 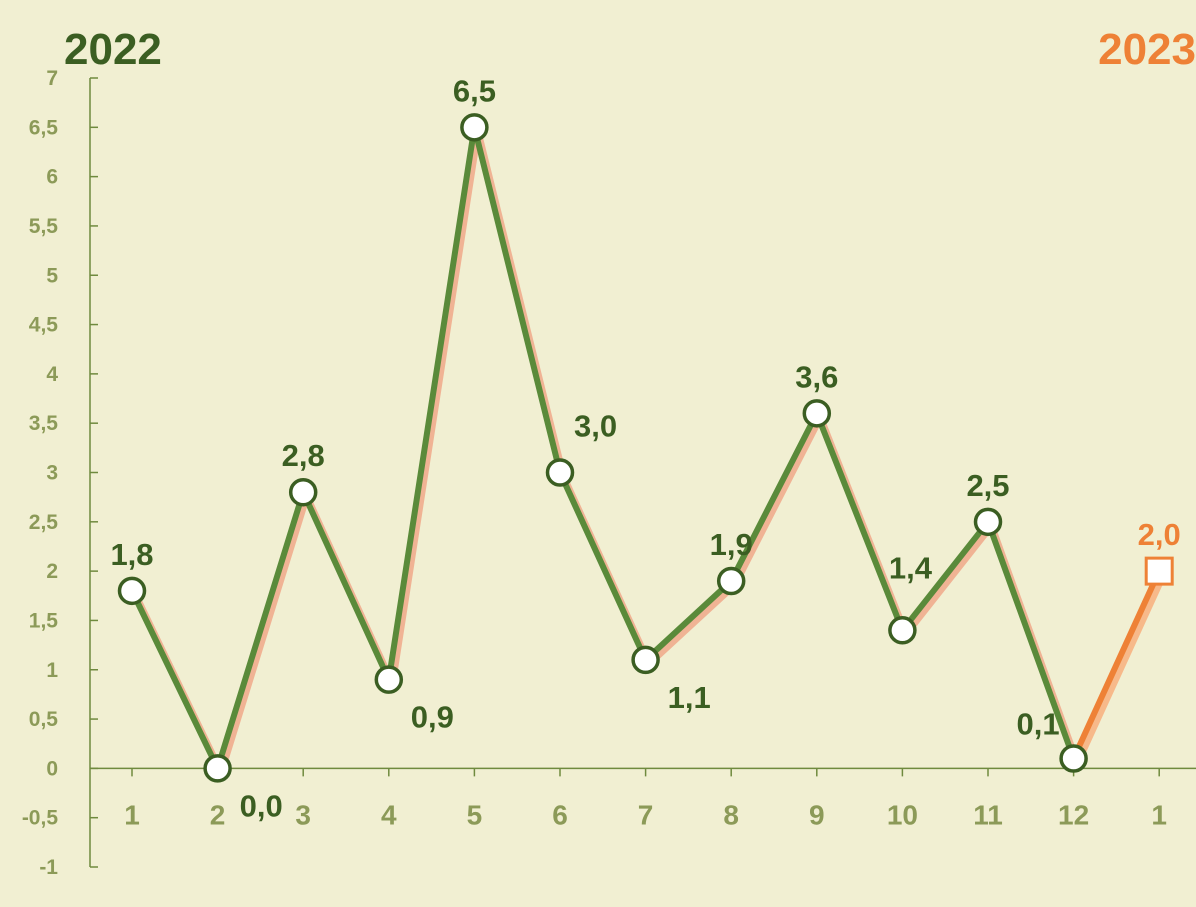 What do you see at coordinates (911, 567) in the screenshot?
I see `data-label-2022: 1,4` at bounding box center [911, 567].